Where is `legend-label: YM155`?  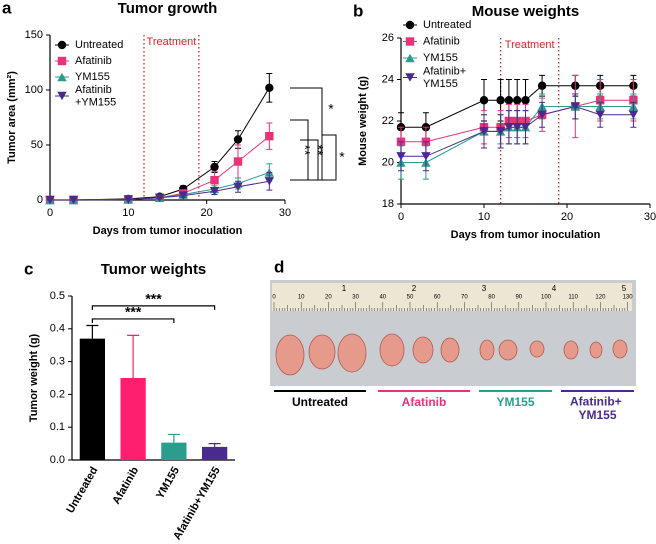 legend-label: YM155 is located at coordinates (440, 58).